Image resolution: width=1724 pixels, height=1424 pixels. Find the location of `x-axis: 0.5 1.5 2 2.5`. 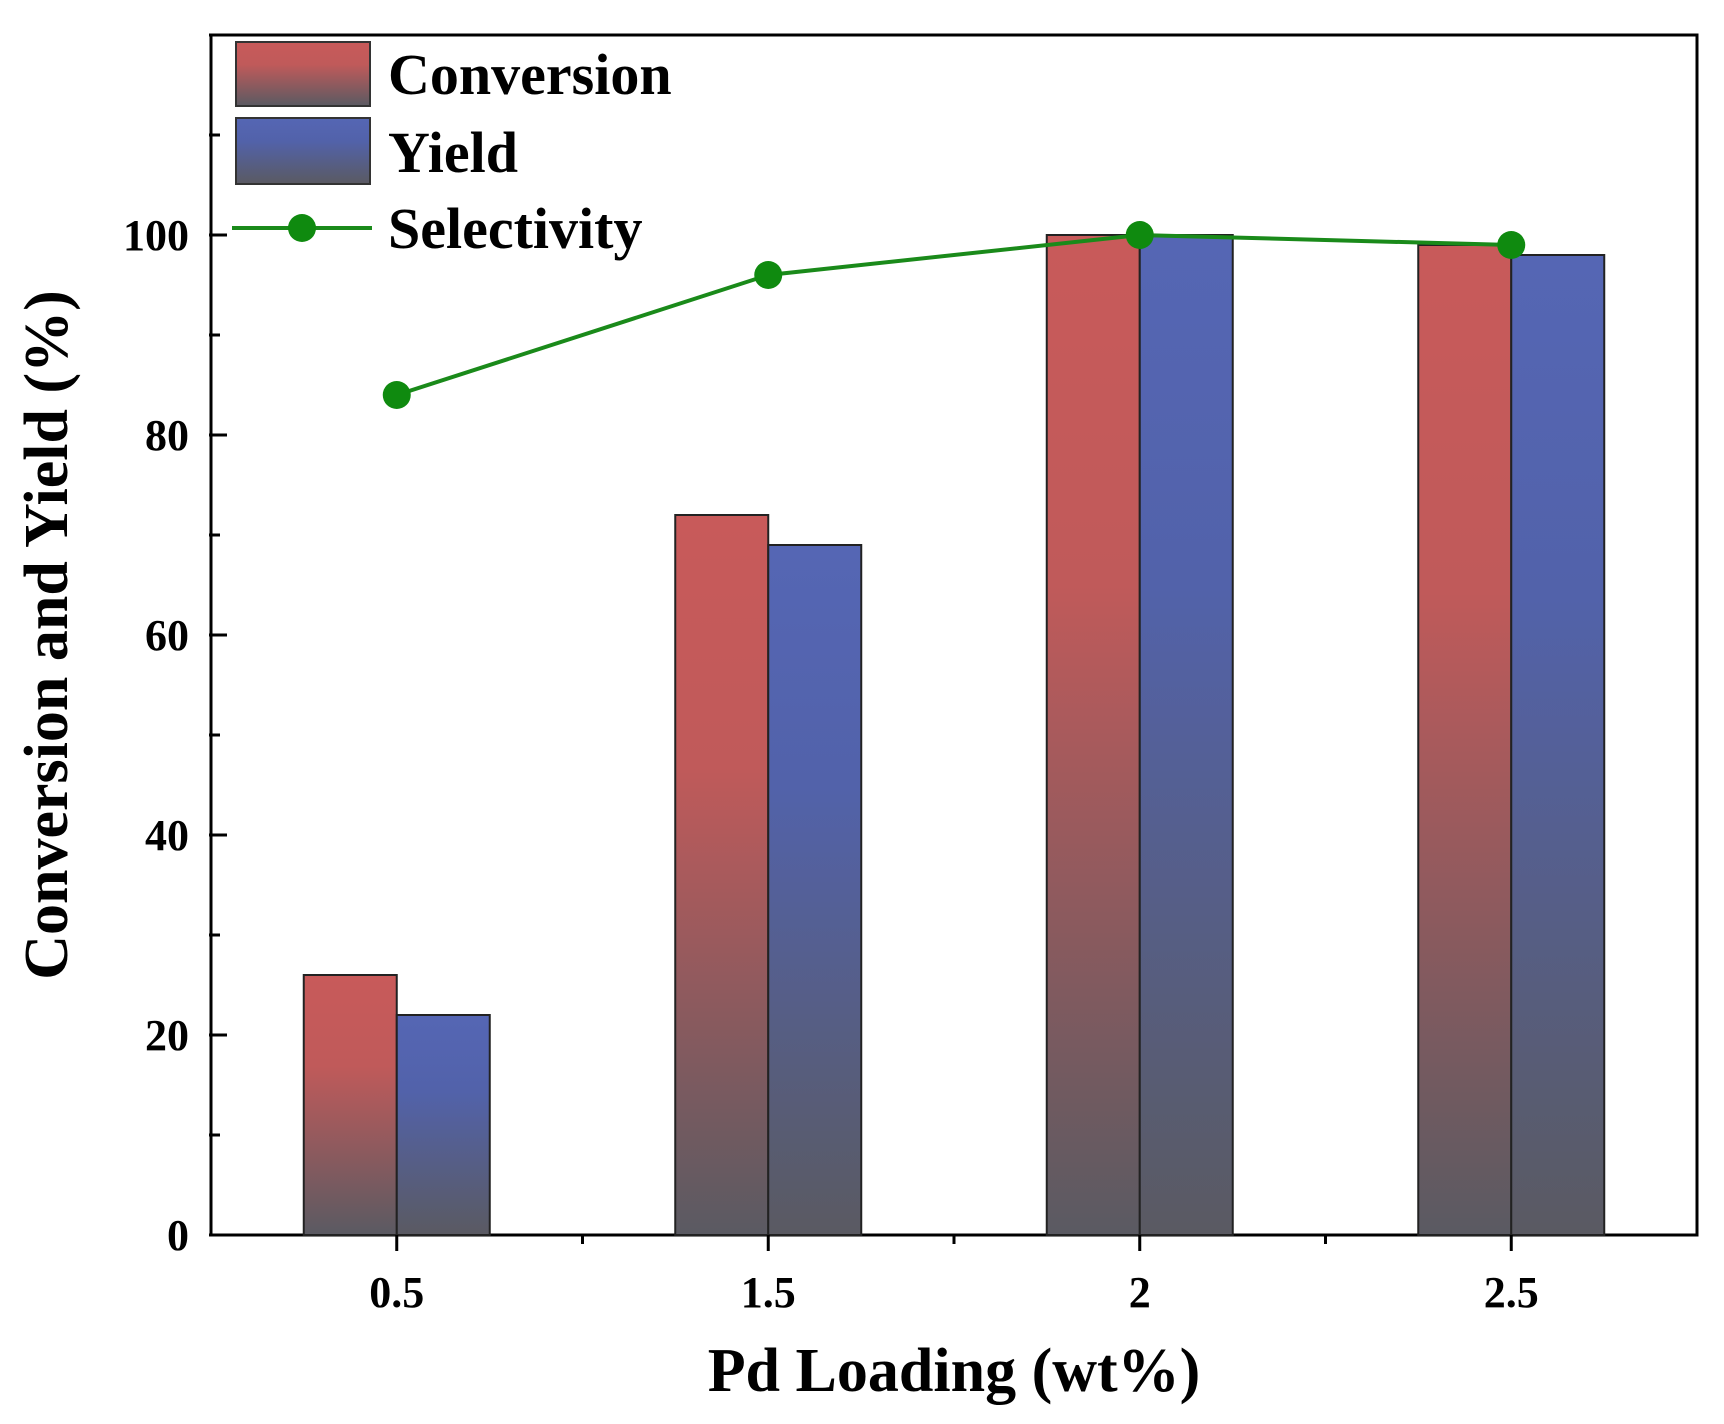

x-axis: 0.5 1.5 2 2.5 is located at coordinates (954, 1276).